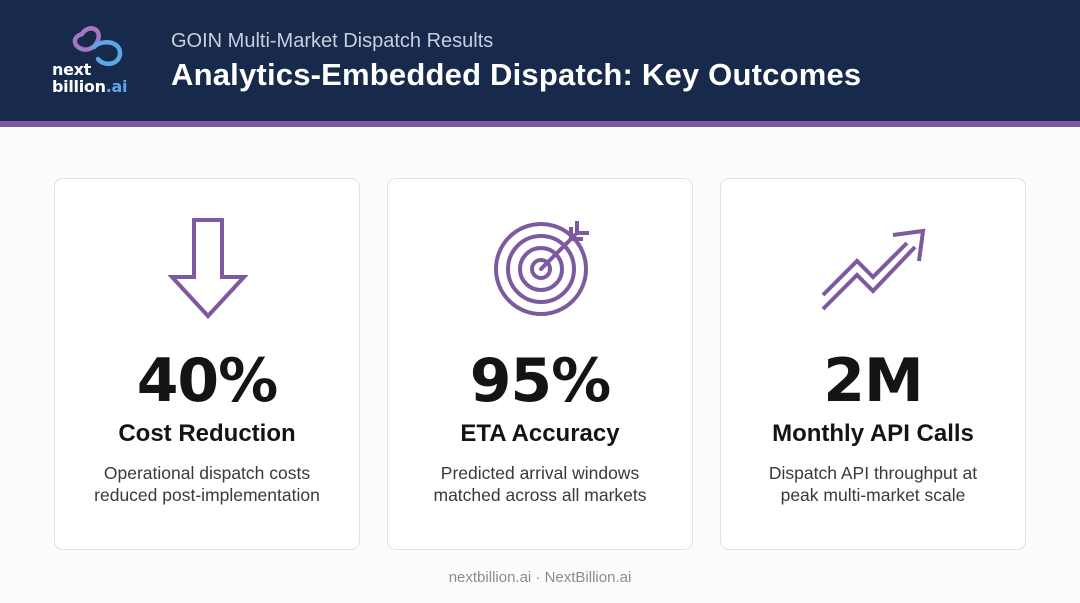 The image size is (1080, 603). Describe the element at coordinates (116, 86) in the screenshot. I see `logo-ai-suffix: .ai` at that location.